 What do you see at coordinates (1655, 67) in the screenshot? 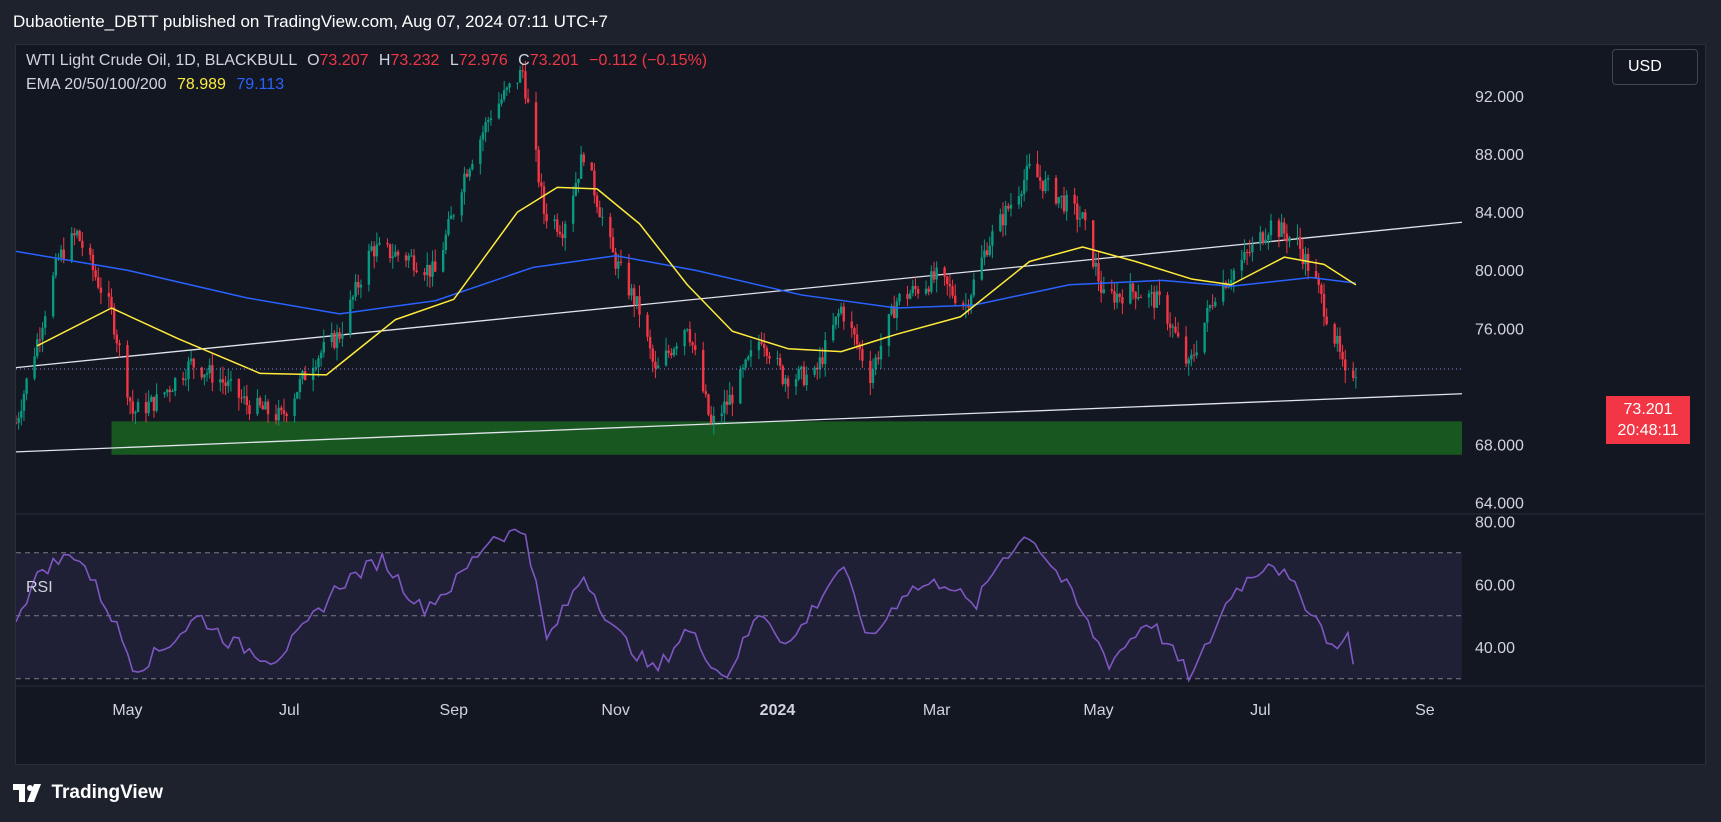
I see `currency-button: USD` at bounding box center [1655, 67].